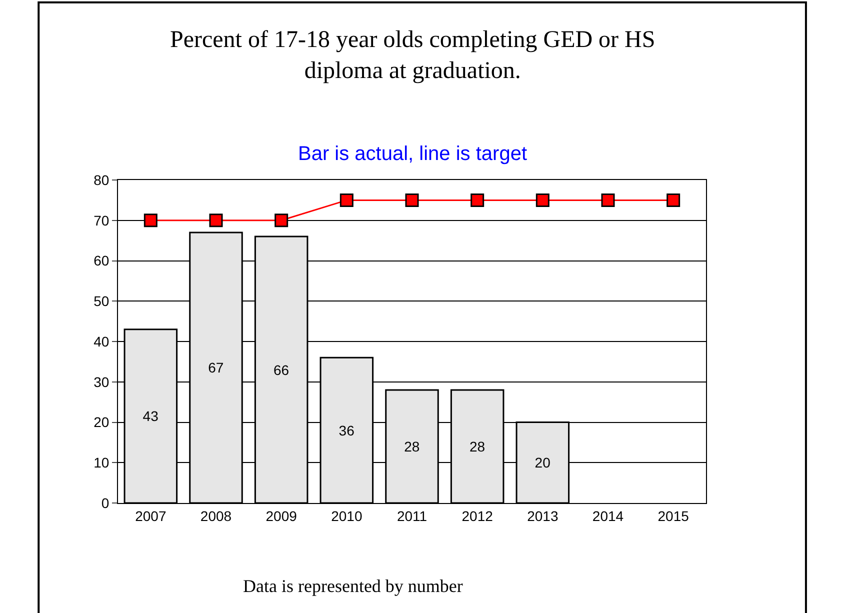 This screenshot has height=613, width=858. I want to click on y-tick-label: 20, so click(102, 422).